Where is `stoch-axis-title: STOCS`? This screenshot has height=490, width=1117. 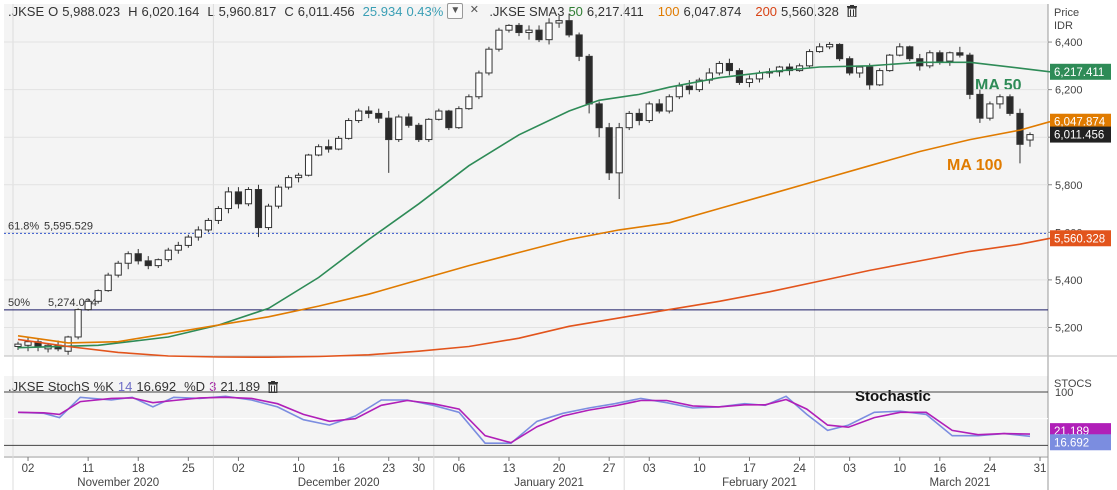
stoch-axis-title: STOCS is located at coordinates (1073, 384).